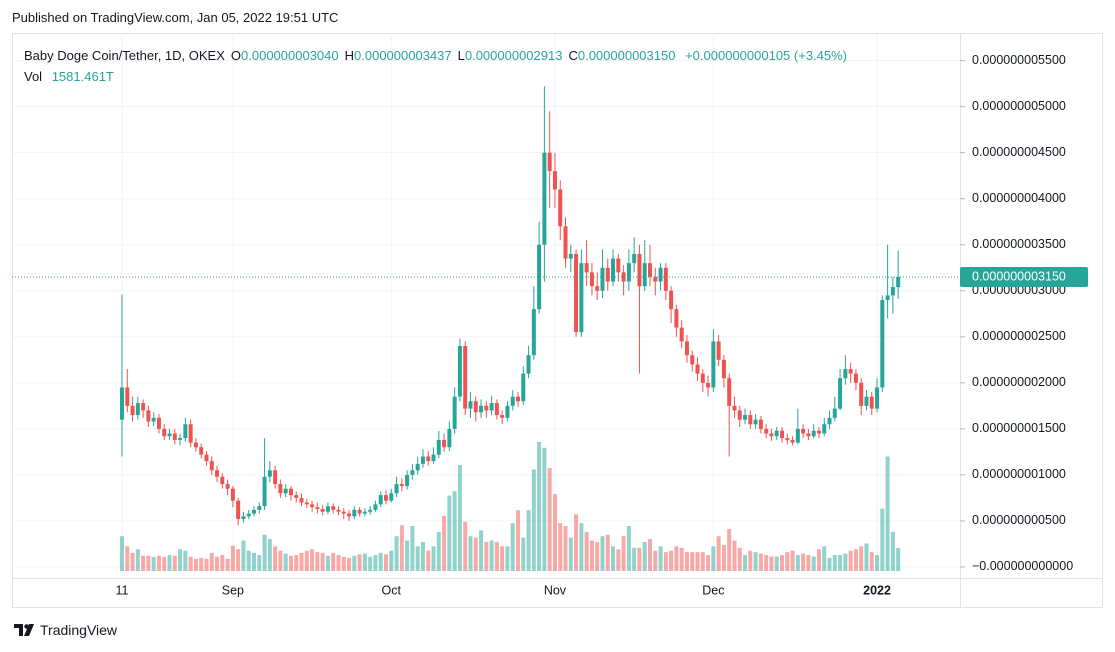 The image size is (1115, 652). Describe the element at coordinates (713, 590) in the screenshot. I see `x-tick-label: Dec` at that location.